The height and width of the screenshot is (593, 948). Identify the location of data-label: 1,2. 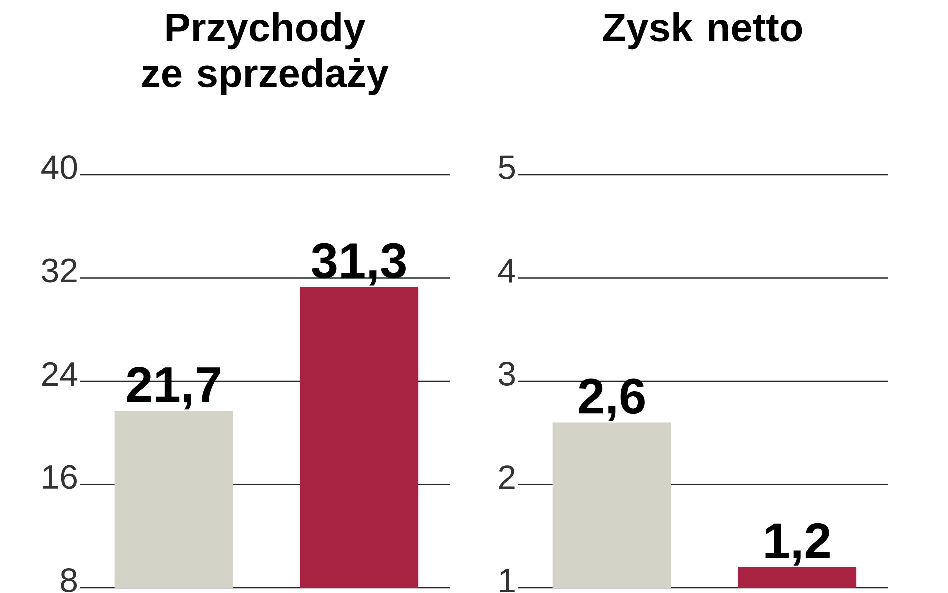
(798, 544).